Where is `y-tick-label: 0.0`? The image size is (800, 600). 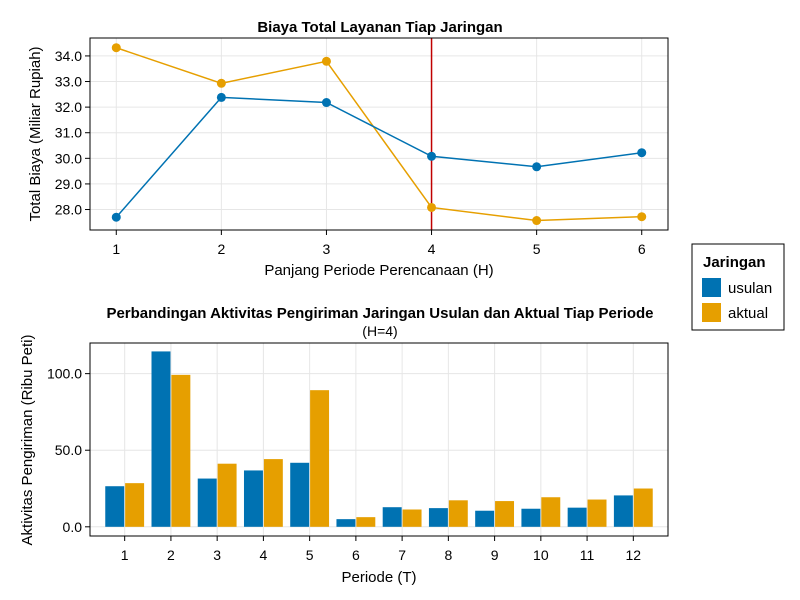 y-tick-label: 0.0 is located at coordinates (73, 527).